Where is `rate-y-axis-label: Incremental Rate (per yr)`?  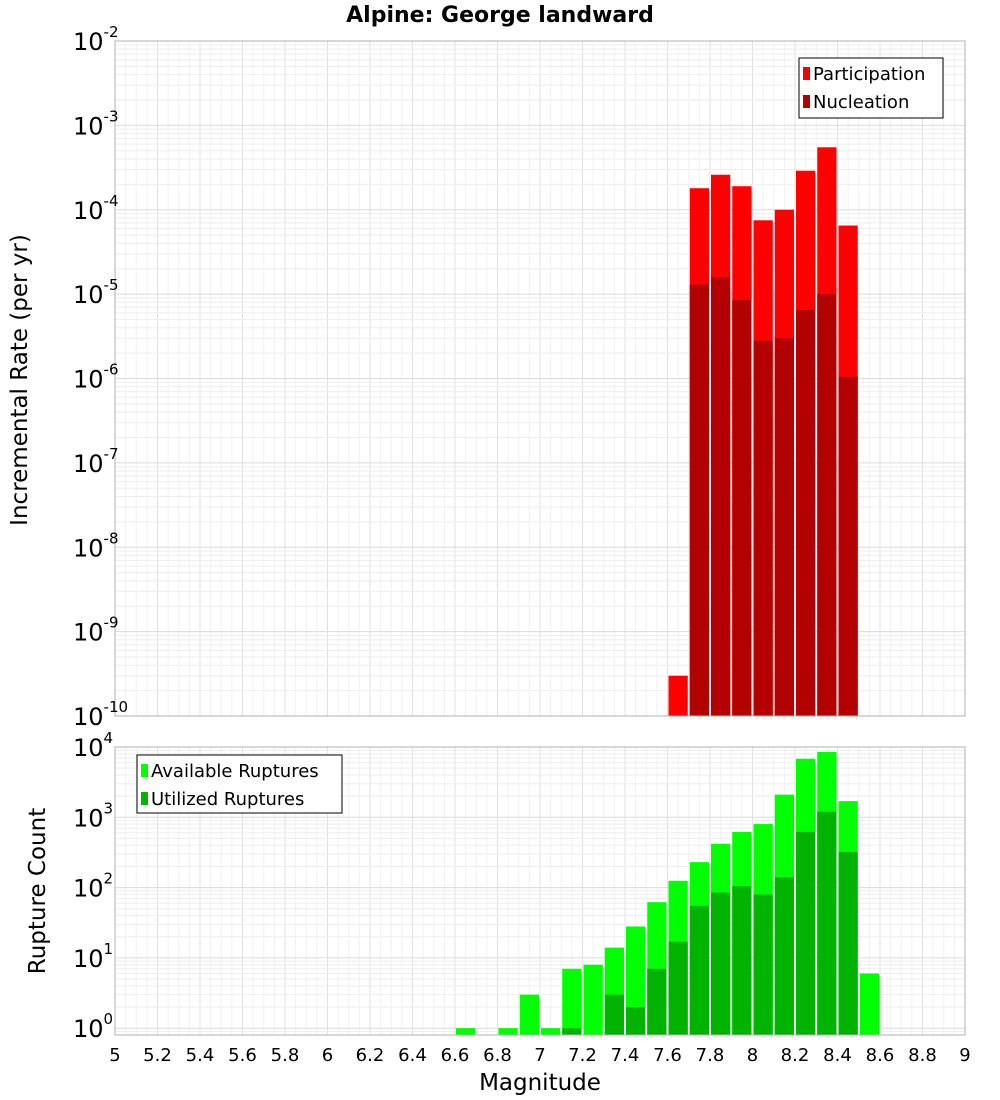
rate-y-axis-label: Incremental Rate (per yr) is located at coordinates (20, 380).